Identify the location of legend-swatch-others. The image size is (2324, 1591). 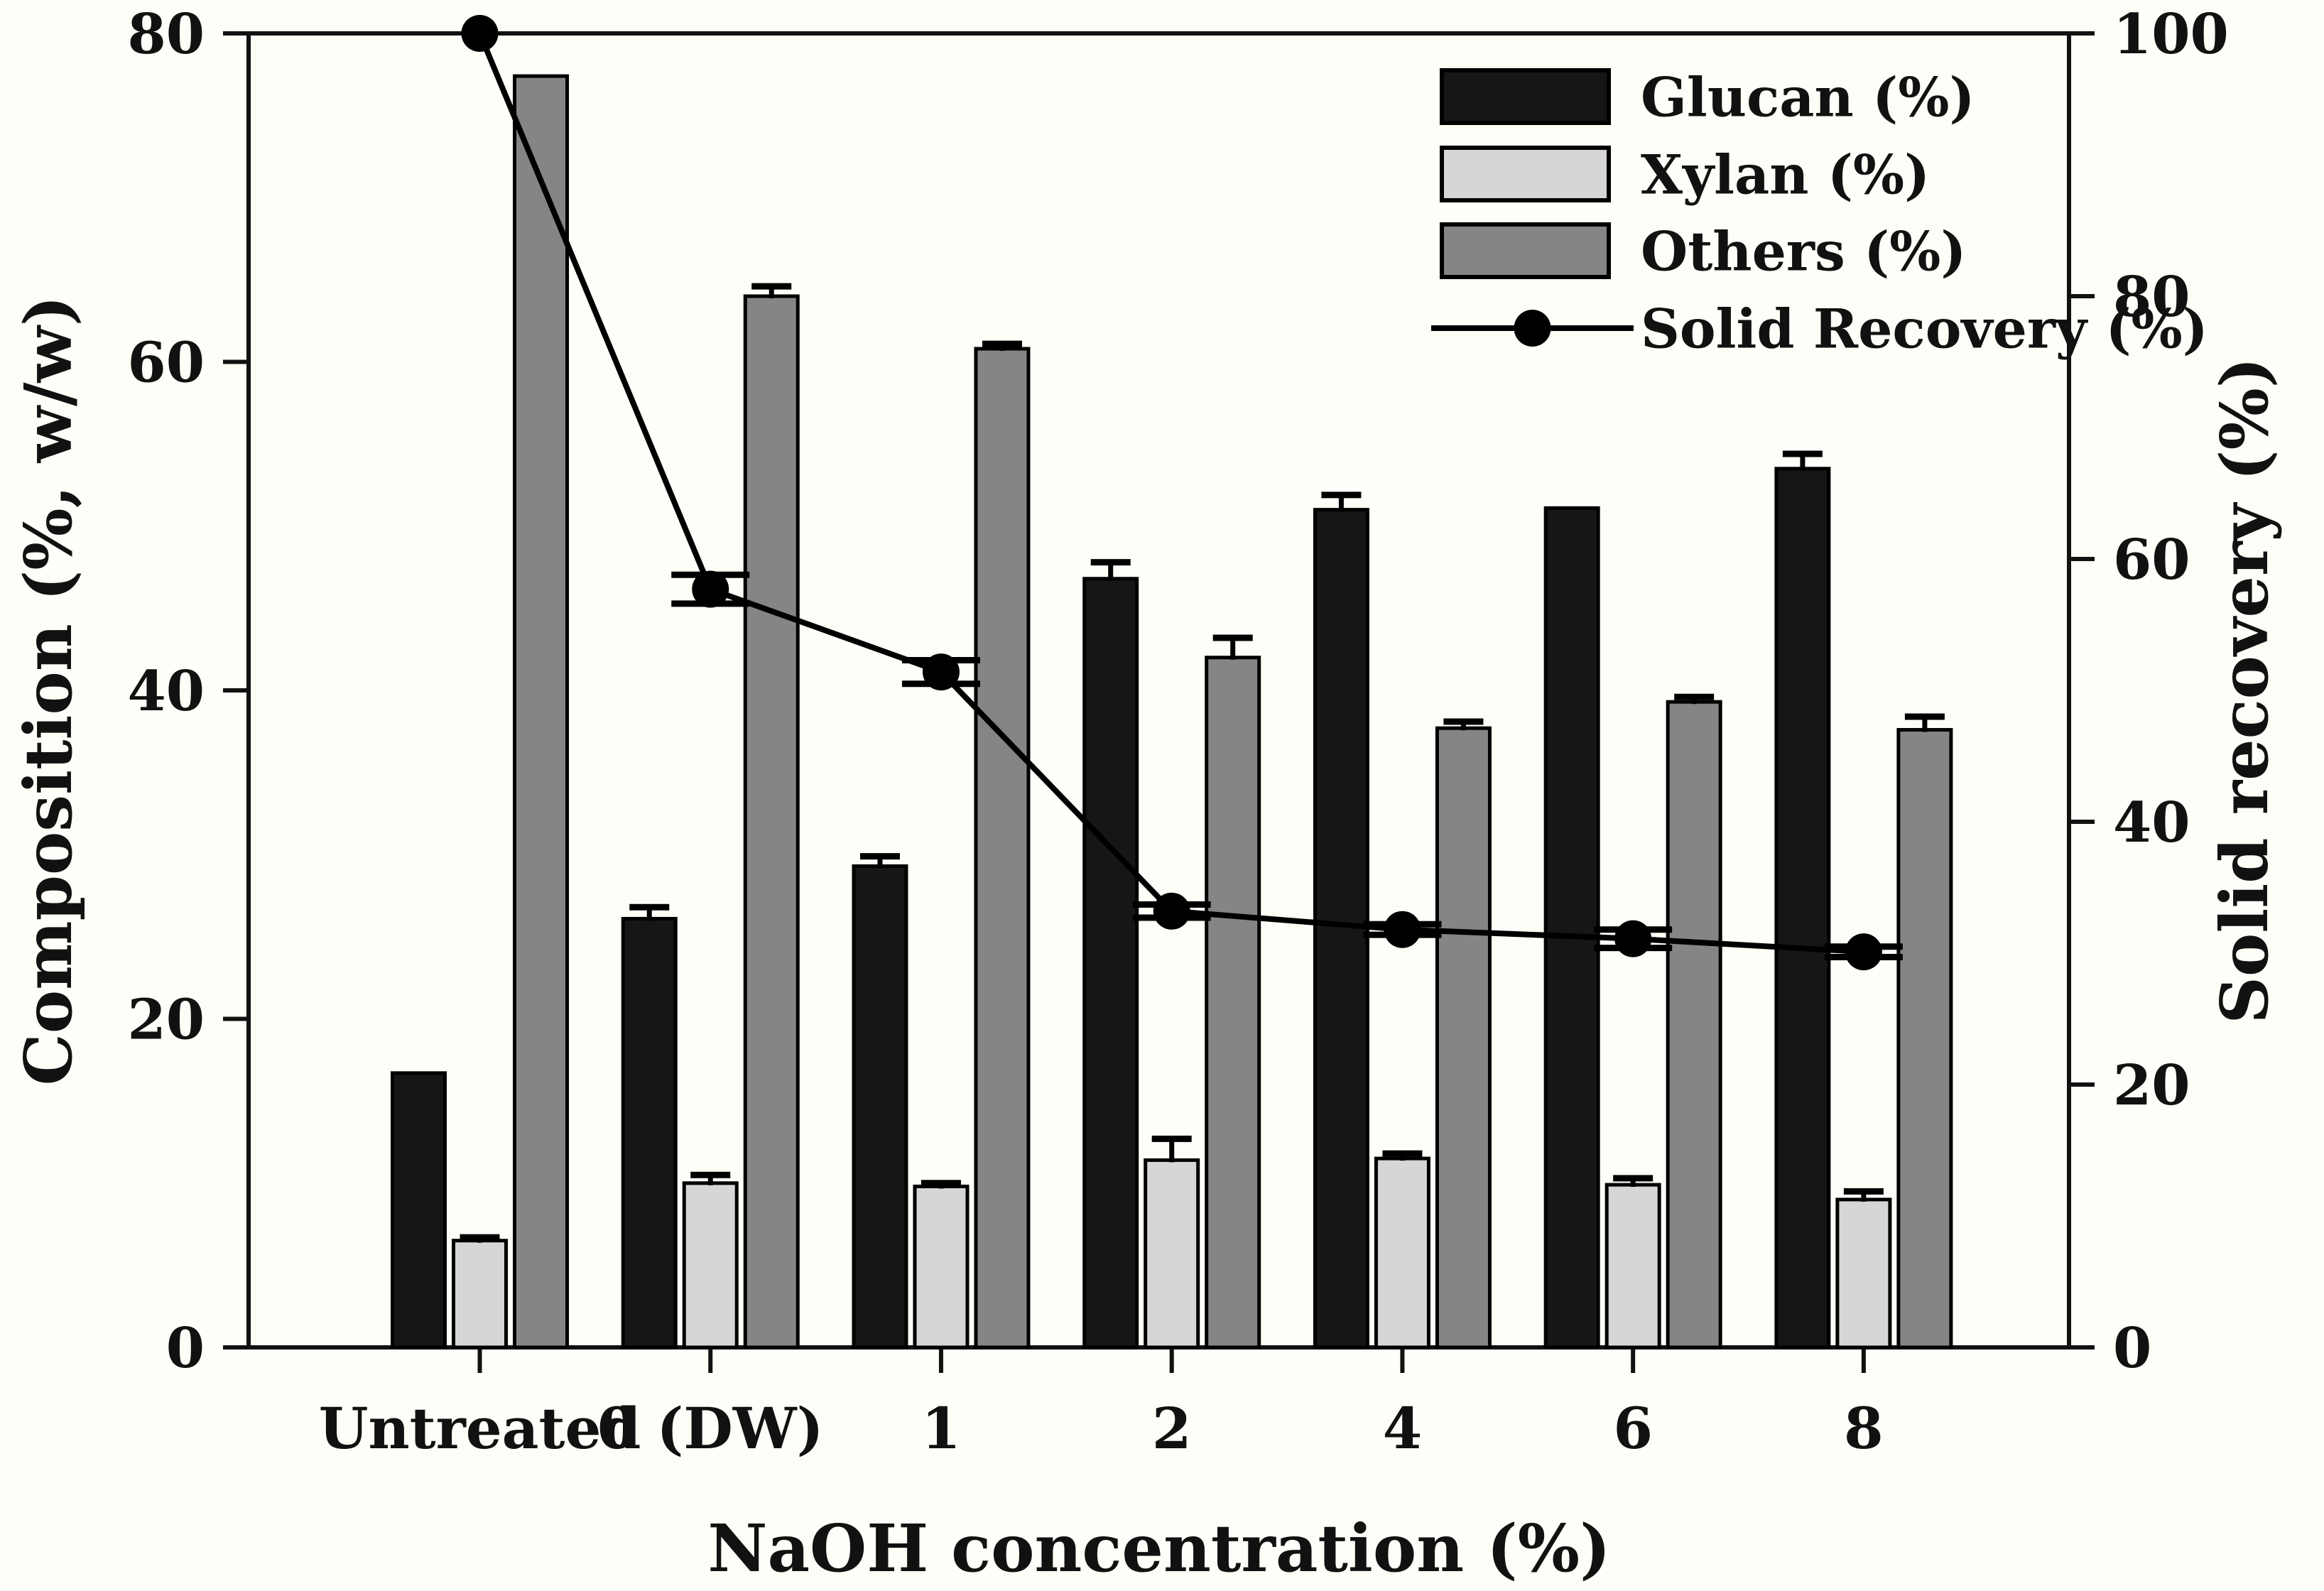
(1525, 250).